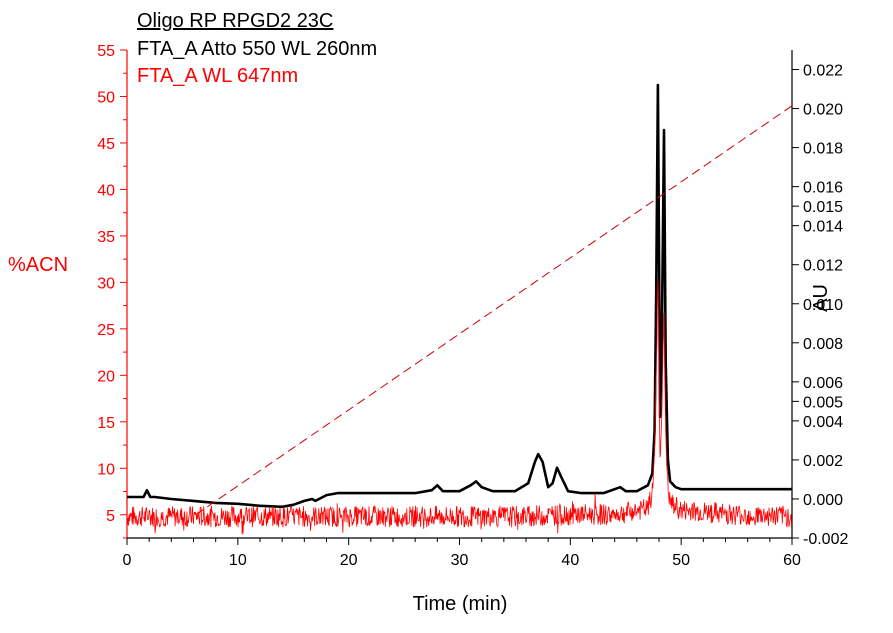 Image resolution: width=893 pixels, height=633 pixels. What do you see at coordinates (38, 265) in the screenshot?
I see `left-y-axis-title: %ACN` at bounding box center [38, 265].